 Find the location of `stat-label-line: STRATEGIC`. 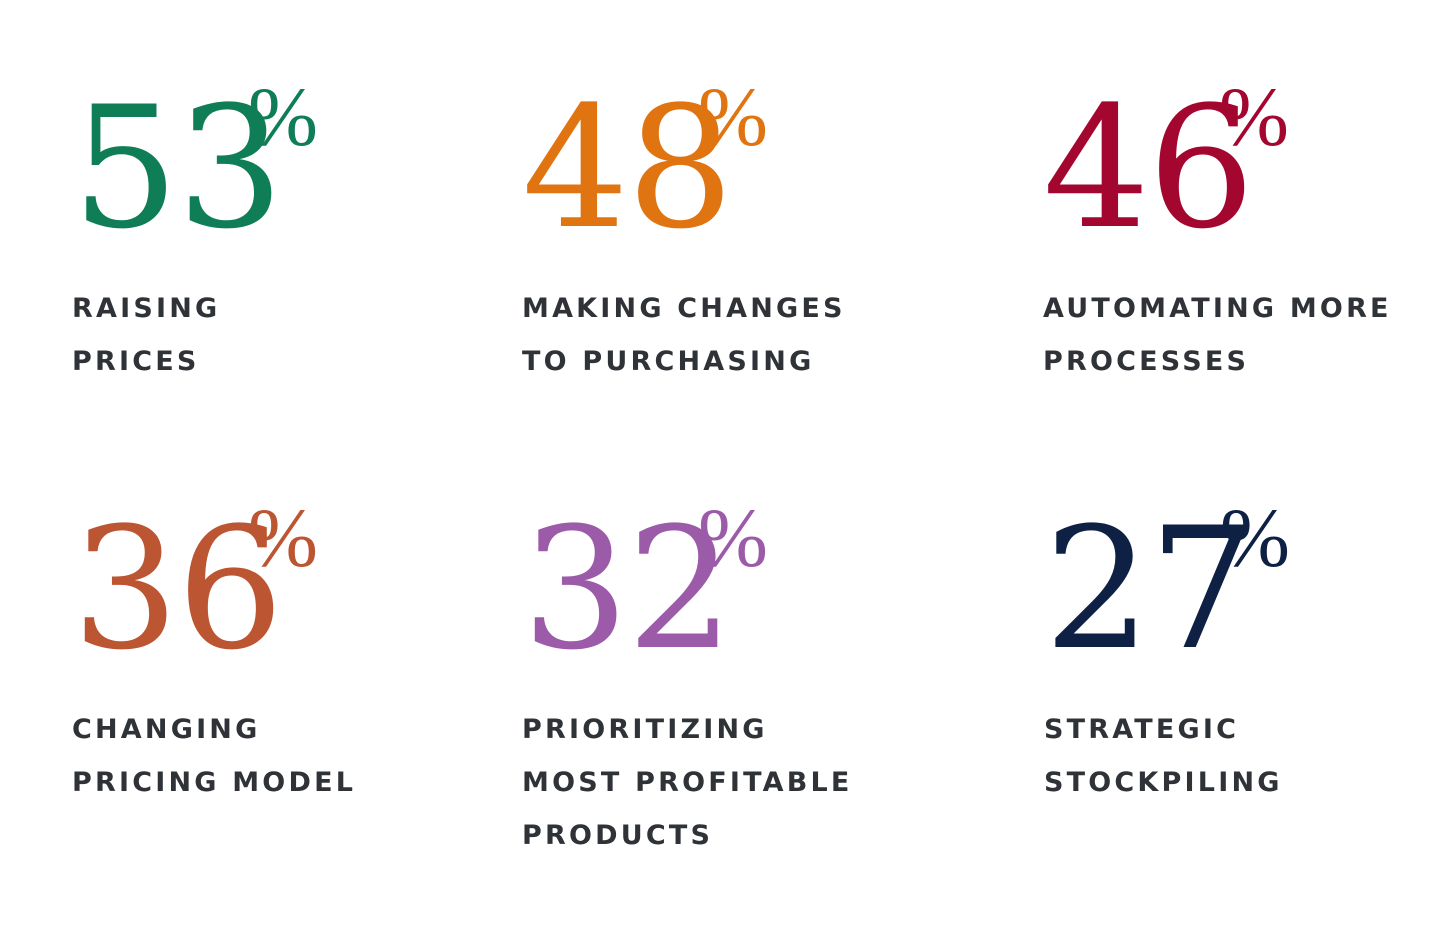

stat-label-line: STRATEGIC is located at coordinates (1142, 729).